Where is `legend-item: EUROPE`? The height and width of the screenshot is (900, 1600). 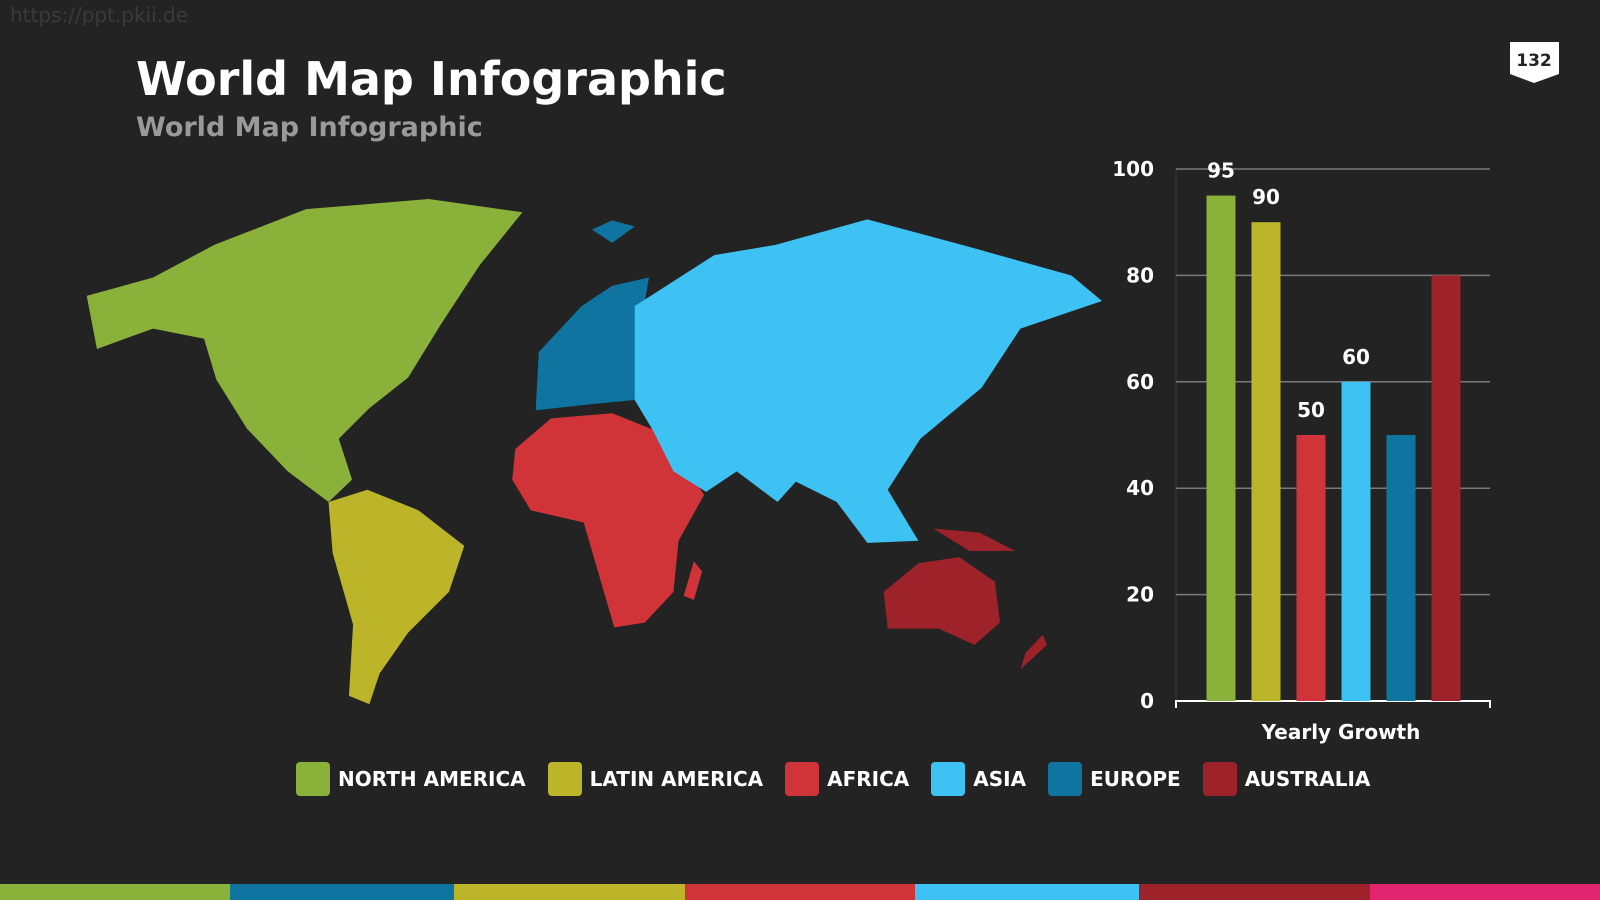 legend-item: EUROPE is located at coordinates (1114, 778).